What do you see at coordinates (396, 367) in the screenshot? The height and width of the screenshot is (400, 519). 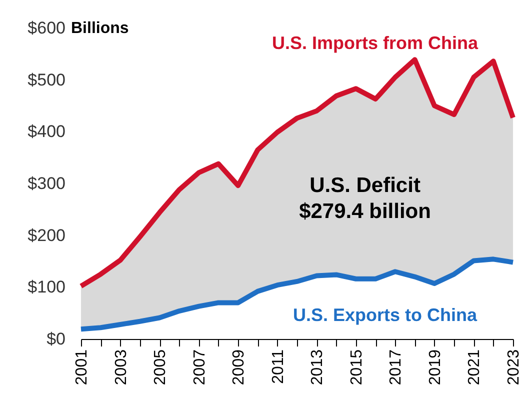 I see `x-tick-label: 2017` at bounding box center [396, 367].